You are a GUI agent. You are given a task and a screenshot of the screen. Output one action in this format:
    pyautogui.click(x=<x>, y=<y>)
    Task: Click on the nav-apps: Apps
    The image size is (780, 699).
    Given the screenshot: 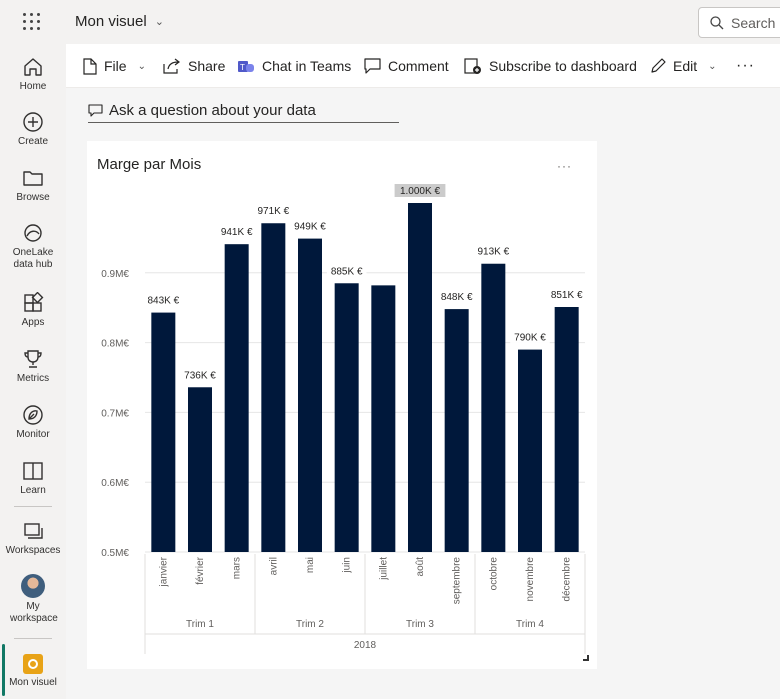 What is the action you would take?
    pyautogui.click(x=33, y=310)
    